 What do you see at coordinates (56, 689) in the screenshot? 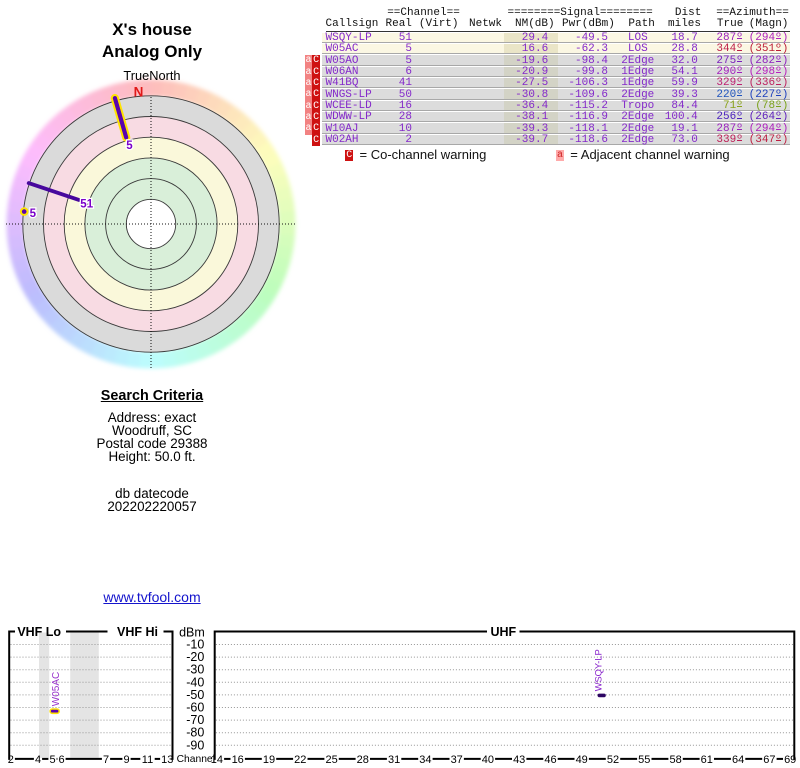
I see `svg-text: W05AC` at bounding box center [56, 689].